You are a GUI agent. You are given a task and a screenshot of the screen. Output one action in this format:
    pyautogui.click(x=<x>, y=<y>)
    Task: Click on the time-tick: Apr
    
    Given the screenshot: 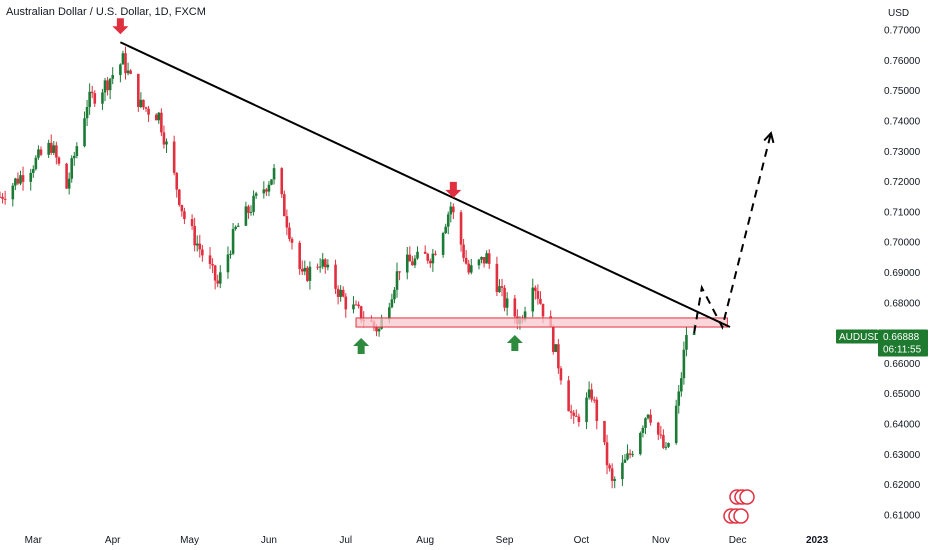 What is the action you would take?
    pyautogui.click(x=113, y=540)
    